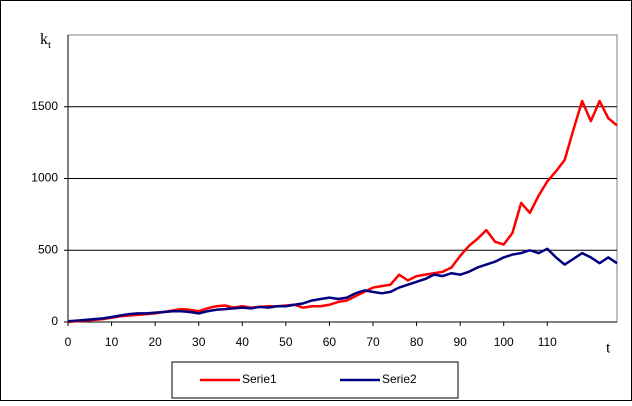 The width and height of the screenshot is (632, 406). What do you see at coordinates (547, 342) in the screenshot?
I see `x-tick-label: 110` at bounding box center [547, 342].